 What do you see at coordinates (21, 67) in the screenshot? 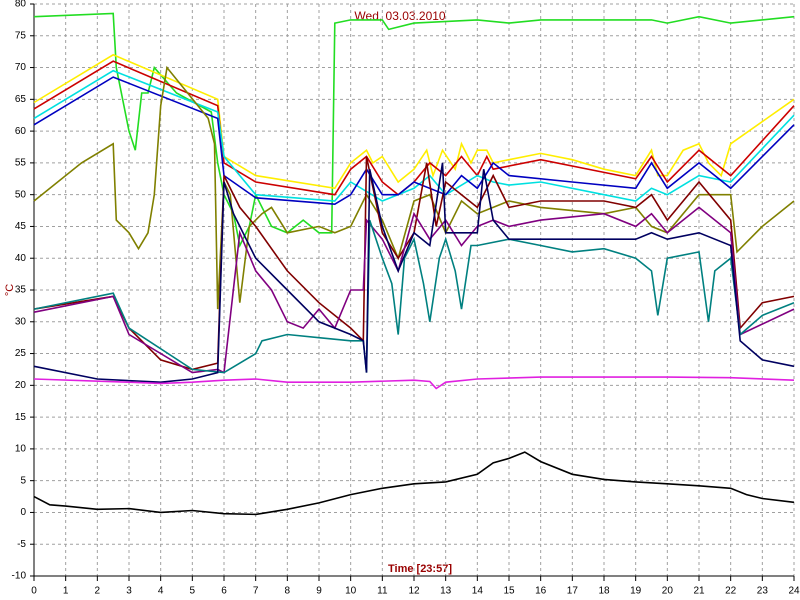
I see `y-tick-label: 70` at bounding box center [21, 67].